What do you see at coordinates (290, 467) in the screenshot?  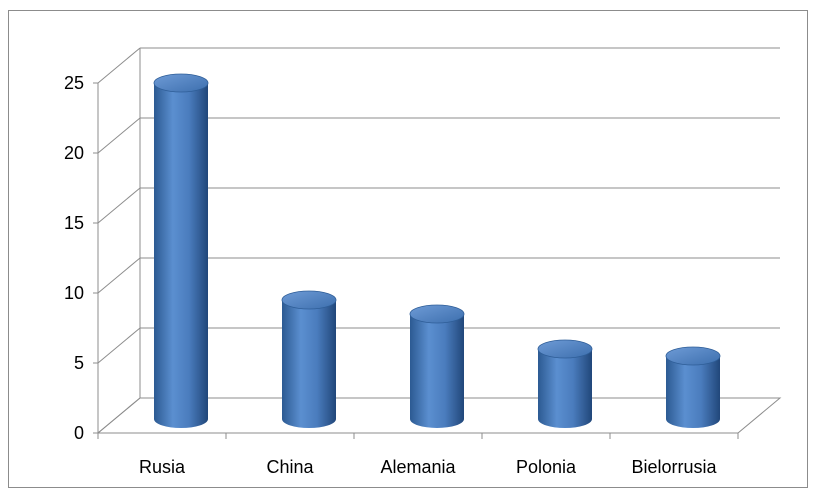 I see `x-tick-label: China` at bounding box center [290, 467].